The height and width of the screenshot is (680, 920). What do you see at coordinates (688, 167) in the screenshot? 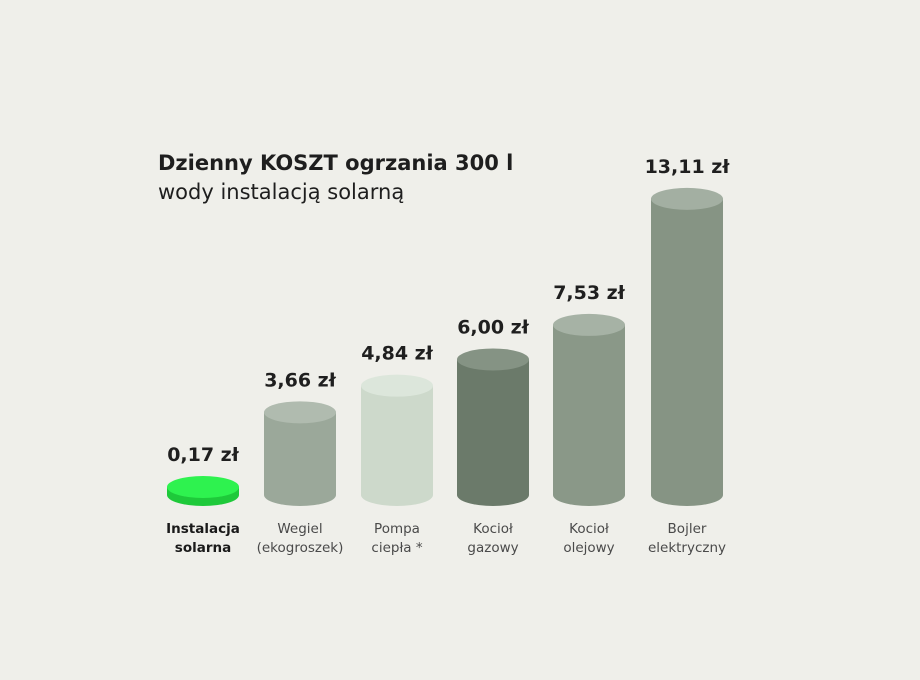
I see `value-label-5: 13,11 zł` at bounding box center [688, 167].